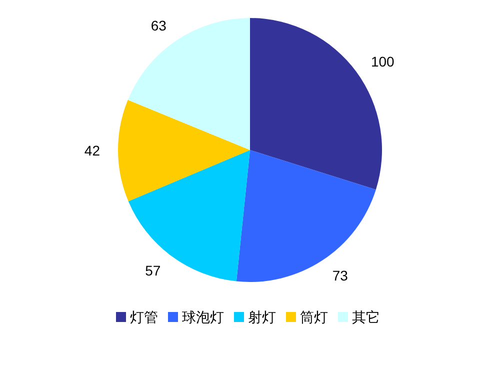 This screenshot has width=498, height=370. What do you see at coordinates (382, 61) in the screenshot?
I see `data-label: 100` at bounding box center [382, 61].